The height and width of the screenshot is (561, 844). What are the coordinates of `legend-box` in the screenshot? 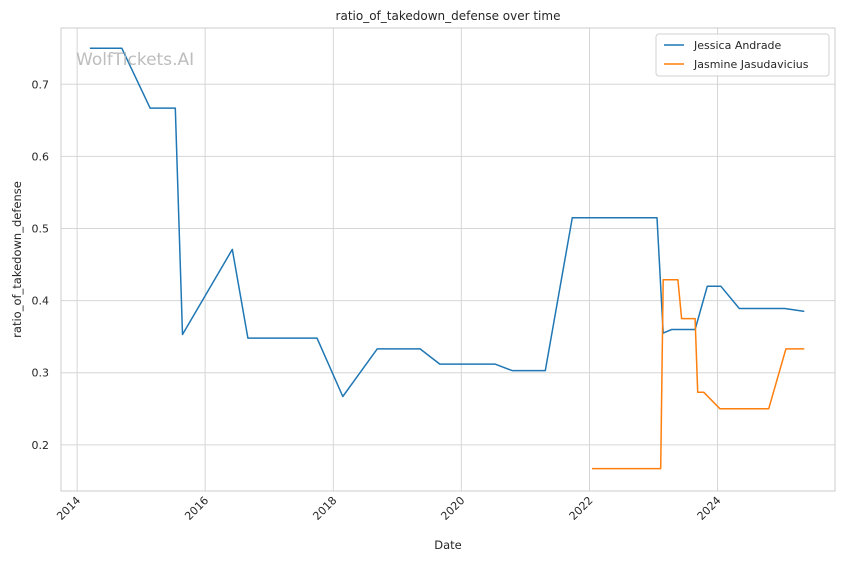 It's located at (742, 55).